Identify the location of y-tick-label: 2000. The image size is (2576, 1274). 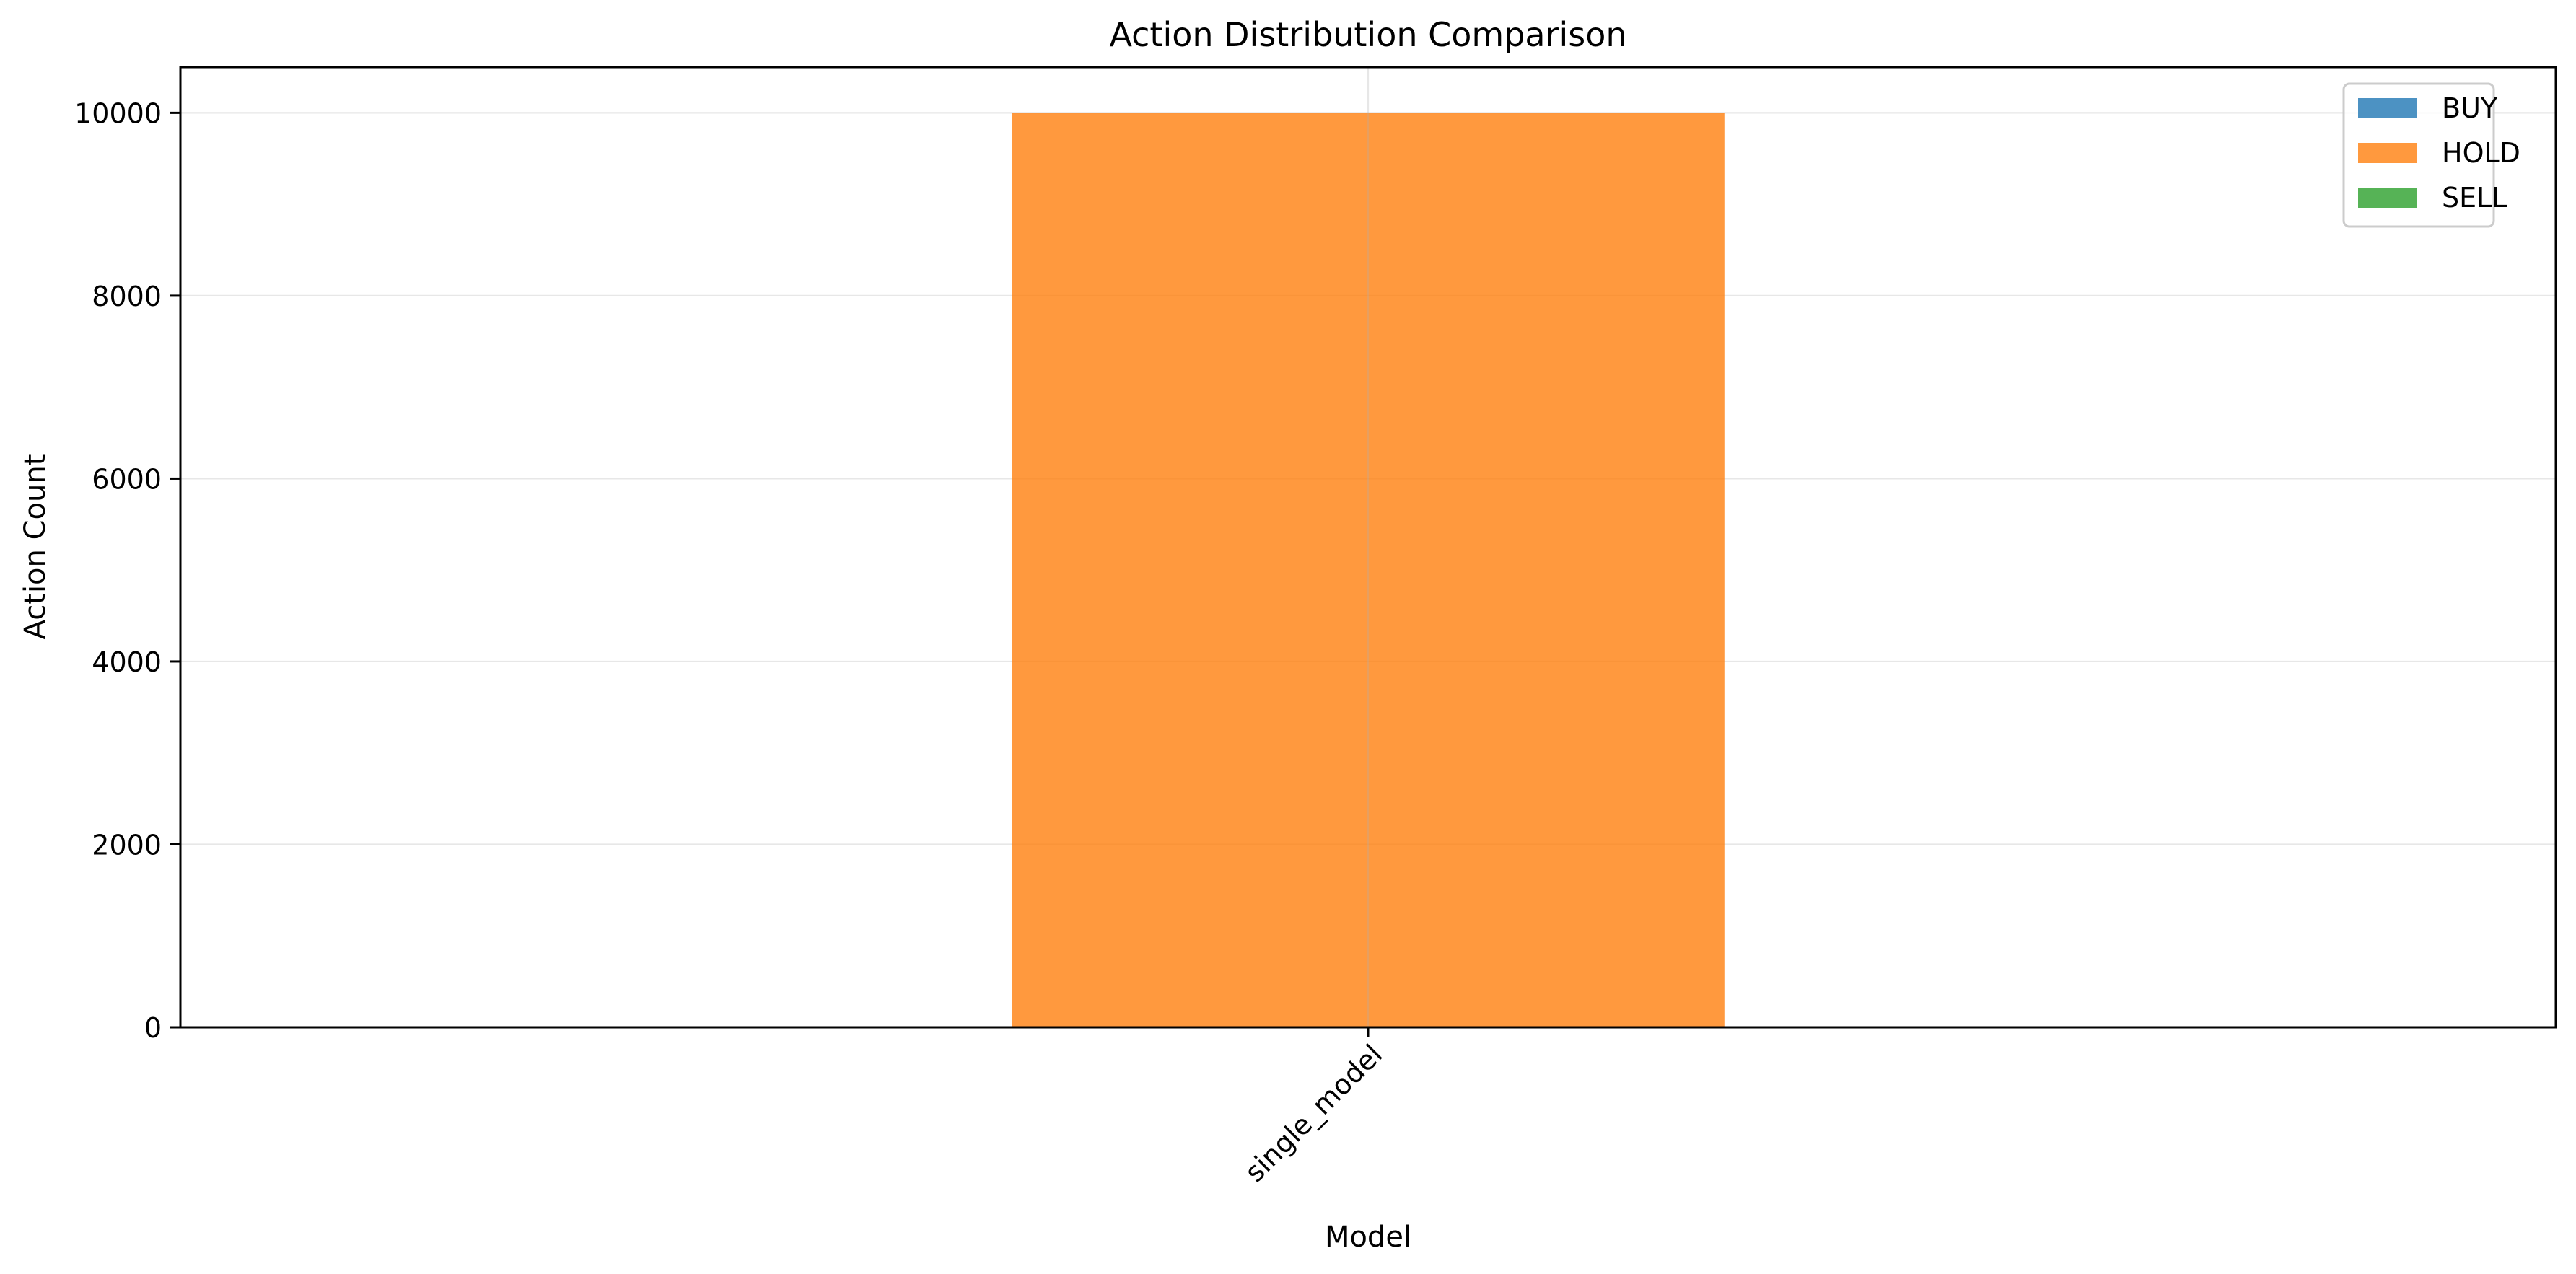
(127, 845).